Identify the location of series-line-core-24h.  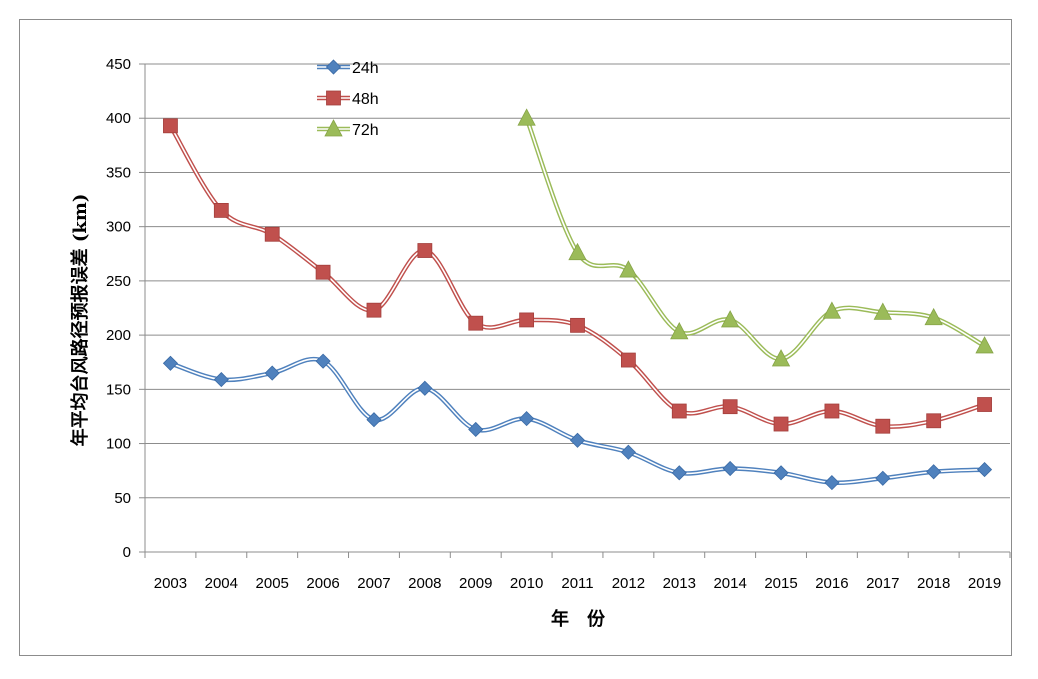
(577, 421).